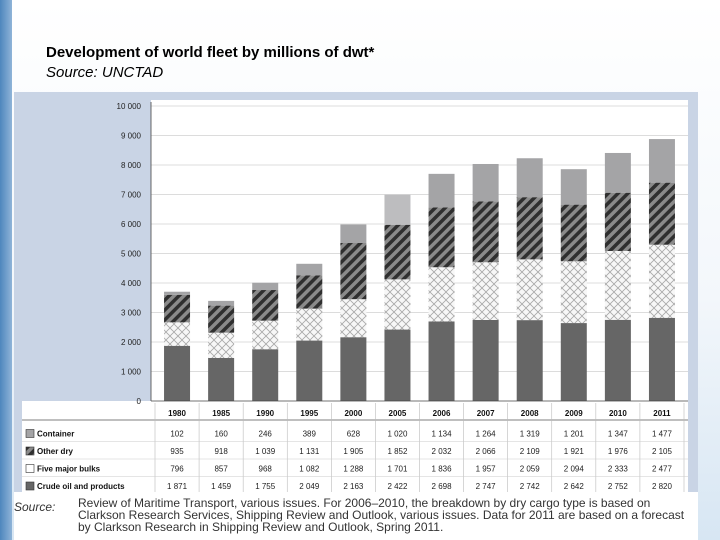 Image resolution: width=720 pixels, height=540 pixels. Describe the element at coordinates (574, 434) in the screenshot. I see `data-label: 1 201` at that location.